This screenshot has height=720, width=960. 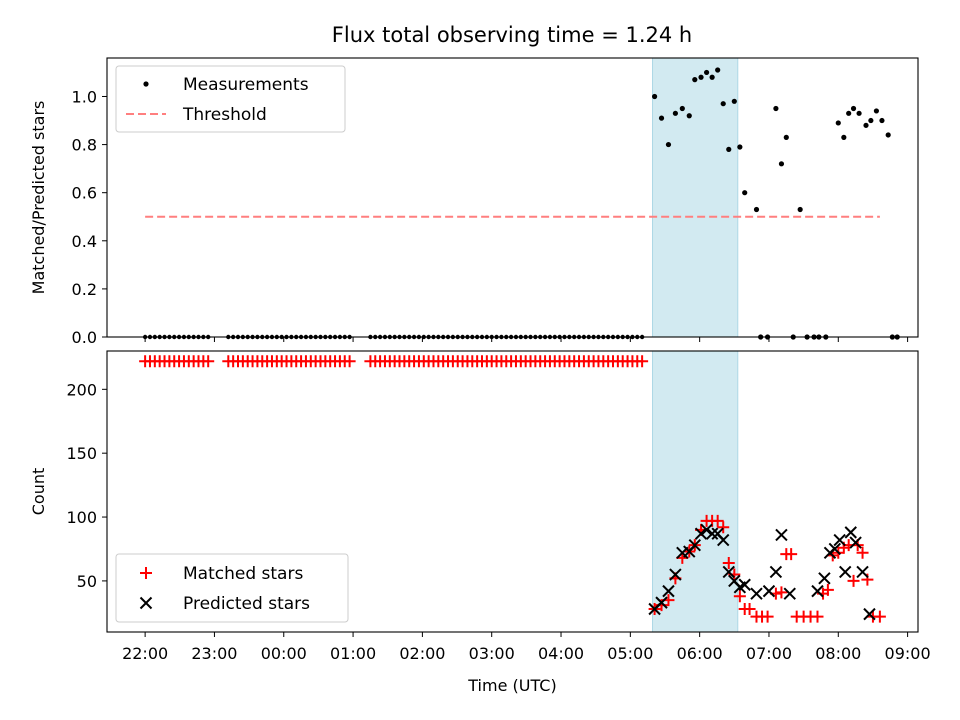 I want to click on legend-frame, so click(x=230, y=99).